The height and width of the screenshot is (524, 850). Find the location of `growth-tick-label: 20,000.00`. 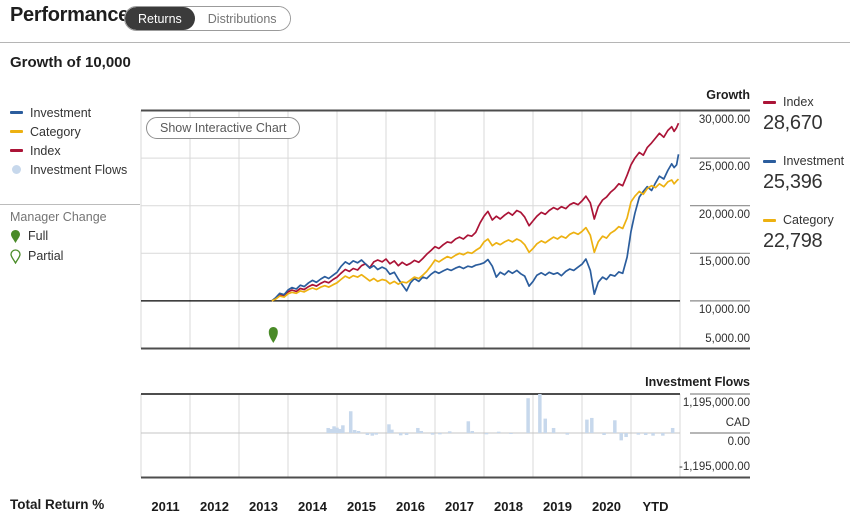

growth-tick-label: 20,000.00 is located at coordinates (724, 214).